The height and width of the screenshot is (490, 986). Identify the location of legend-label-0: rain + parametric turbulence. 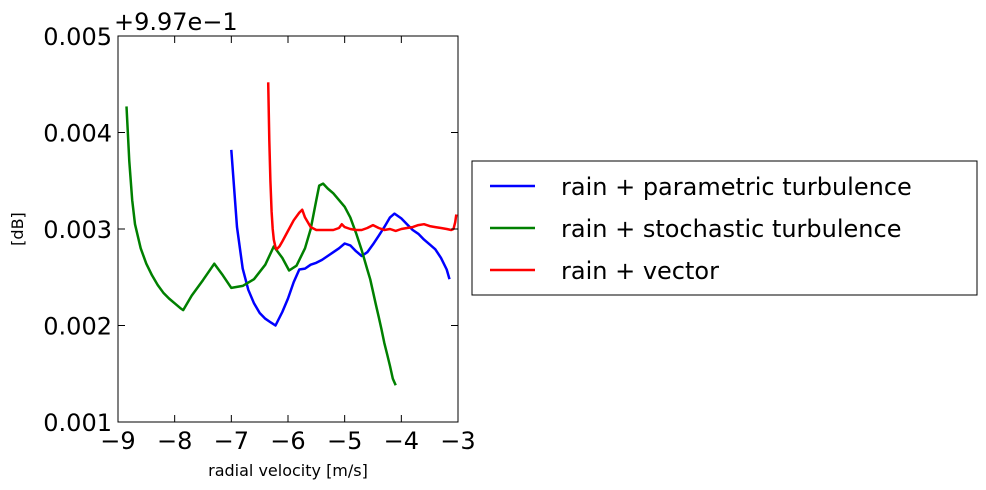
(736, 187).